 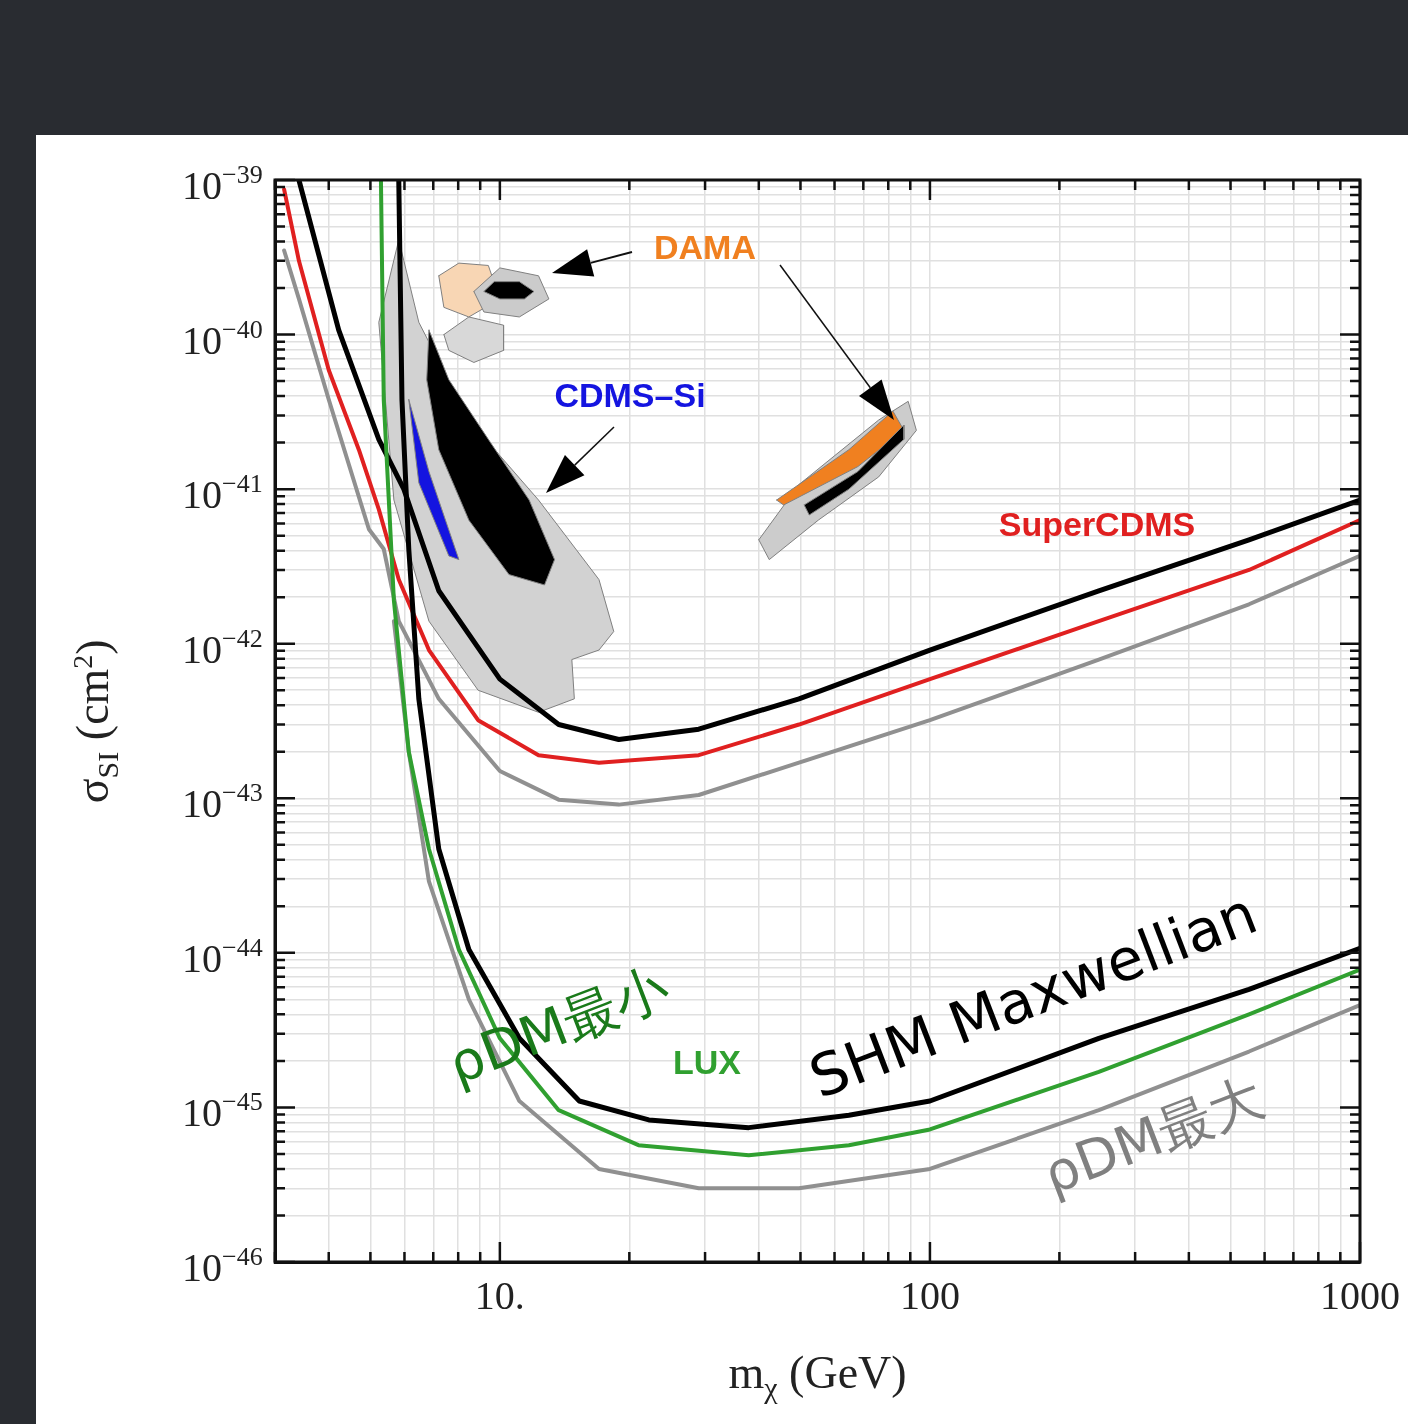 I want to click on y-tick-label: 10$^{−46}$, so click(x=222, y=1266).